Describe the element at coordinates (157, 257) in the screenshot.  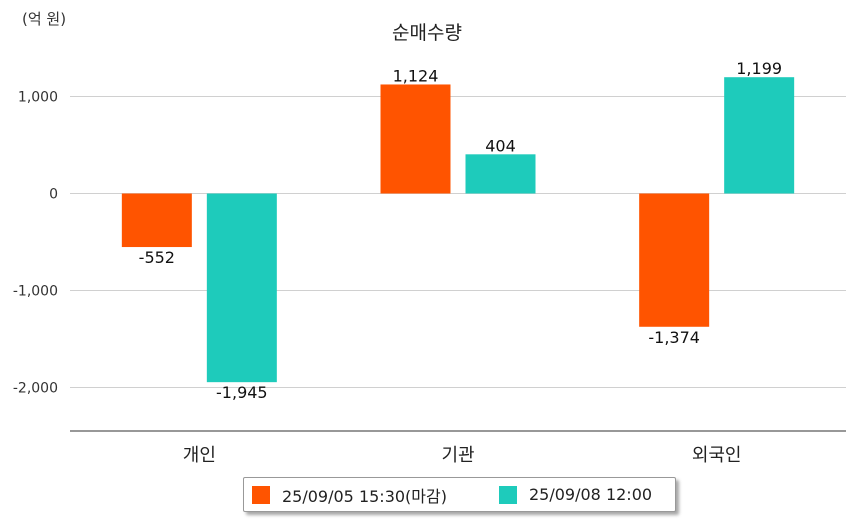
I see `data-label: -552` at that location.